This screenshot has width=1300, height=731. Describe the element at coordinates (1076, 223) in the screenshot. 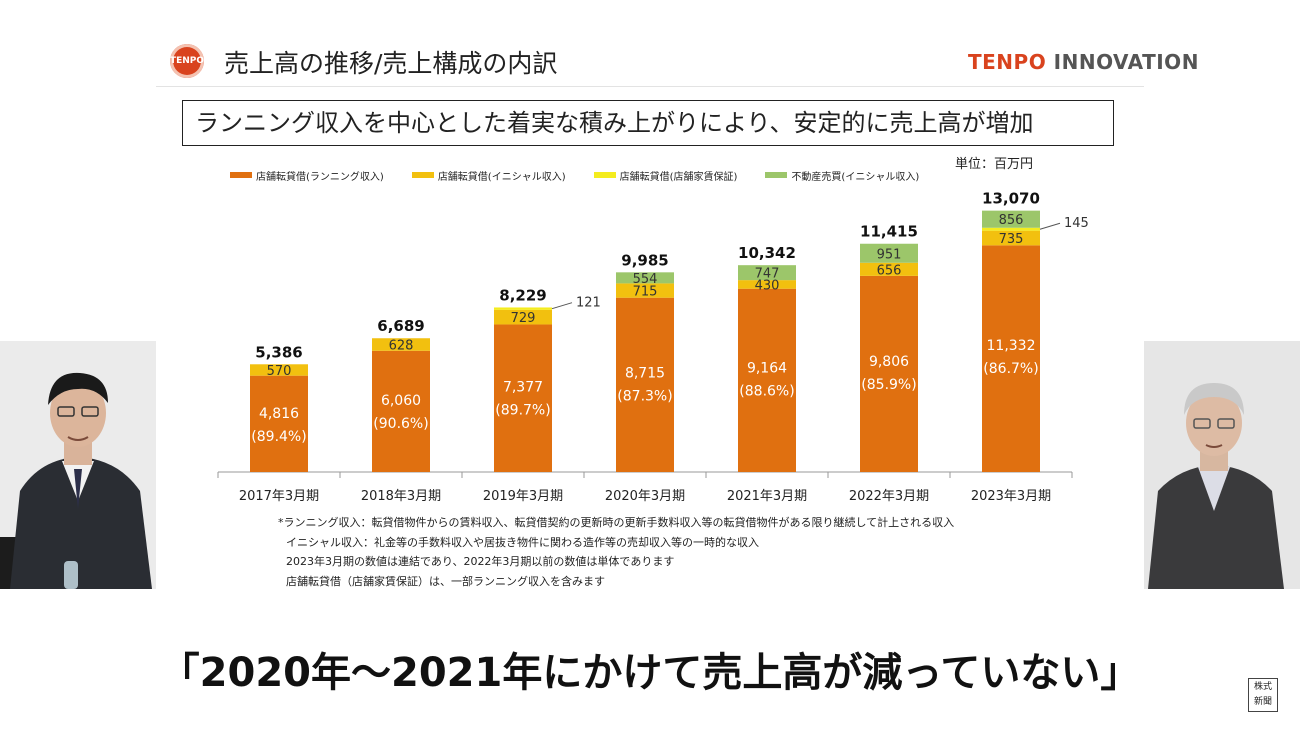

I see `data-label-guarantee: 145` at that location.